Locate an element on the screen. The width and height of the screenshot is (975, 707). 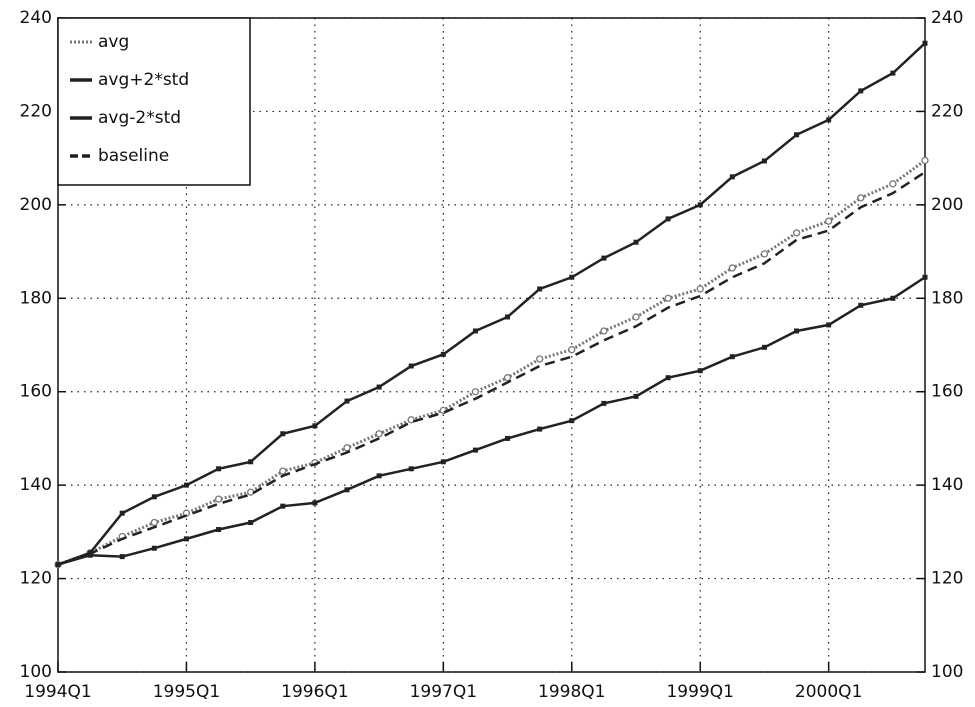
x-tick-label: 1999Q1 is located at coordinates (699, 692).